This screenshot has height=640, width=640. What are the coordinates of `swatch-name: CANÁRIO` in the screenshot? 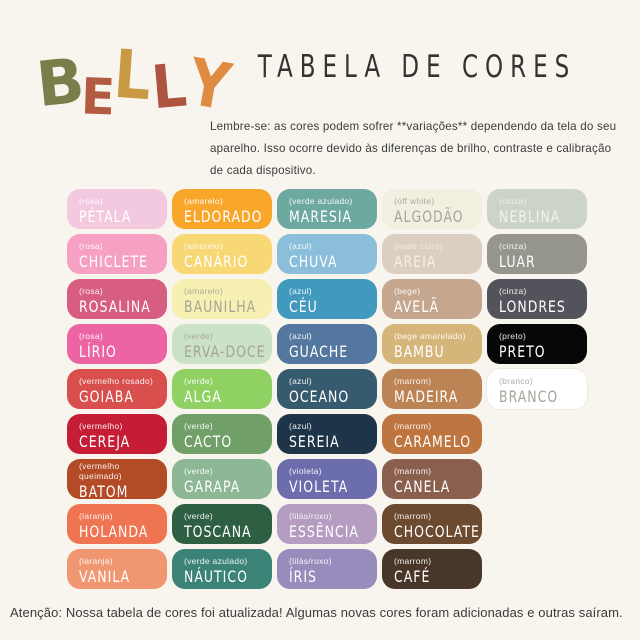 It's located at (216, 261).